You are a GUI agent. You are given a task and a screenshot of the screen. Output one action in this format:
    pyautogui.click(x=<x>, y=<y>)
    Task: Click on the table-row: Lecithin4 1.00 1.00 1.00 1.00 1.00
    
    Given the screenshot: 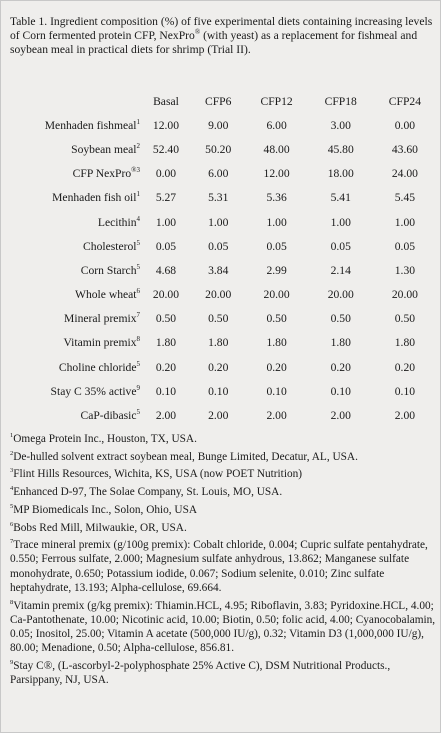 What is the action you would take?
    pyautogui.click(x=222, y=222)
    